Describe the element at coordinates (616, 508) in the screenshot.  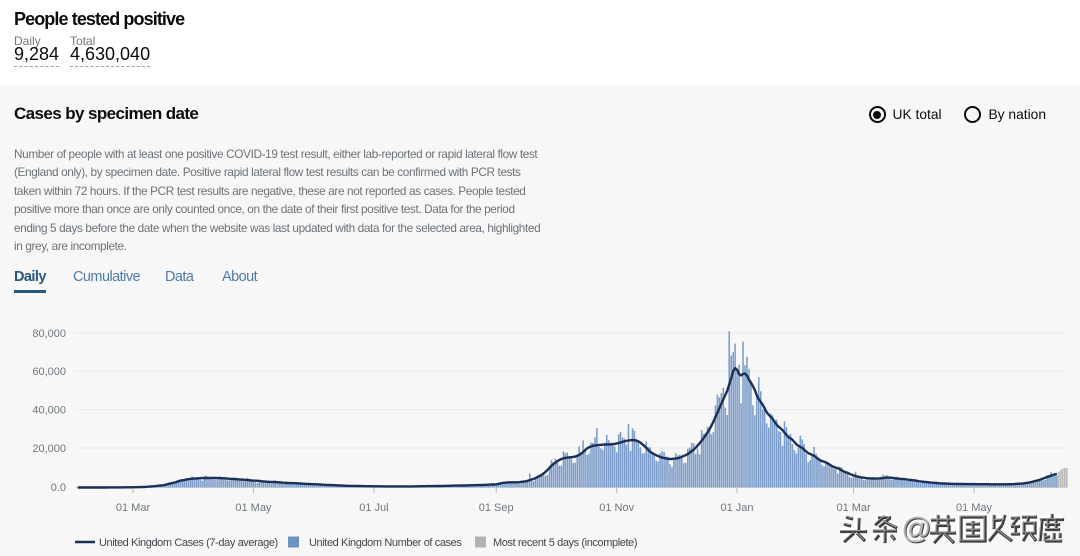
I see `svg-text: 01 Nov` at that location.